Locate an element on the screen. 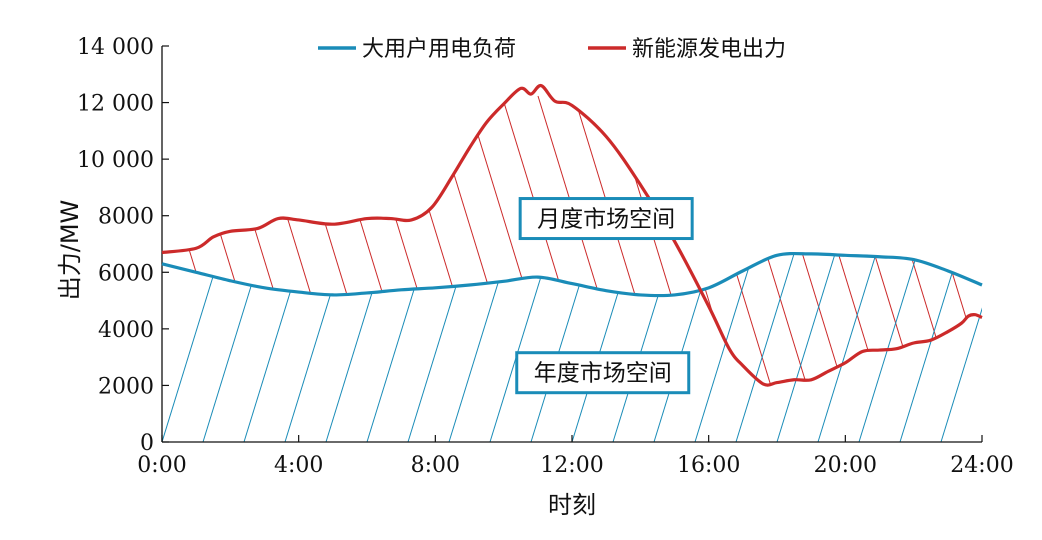 This screenshot has width=1042, height=540. y-tick-label: 2000 is located at coordinates (126, 386).